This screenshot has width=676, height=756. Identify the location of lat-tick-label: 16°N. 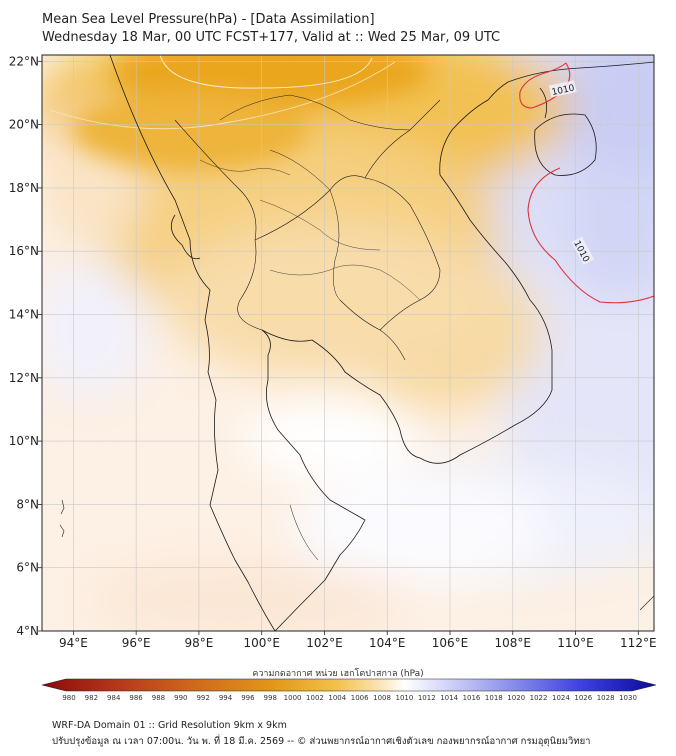
(24, 251).